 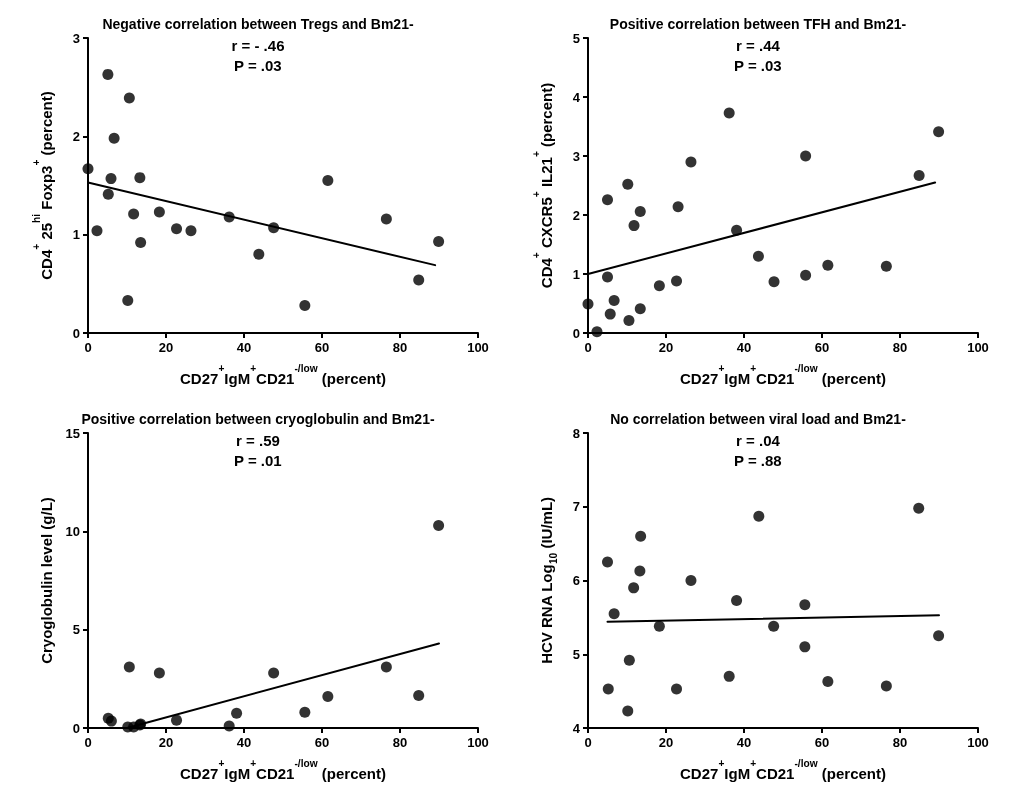 What do you see at coordinates (72, 433) in the screenshot?
I see `y-tick-label: 15` at bounding box center [72, 433].